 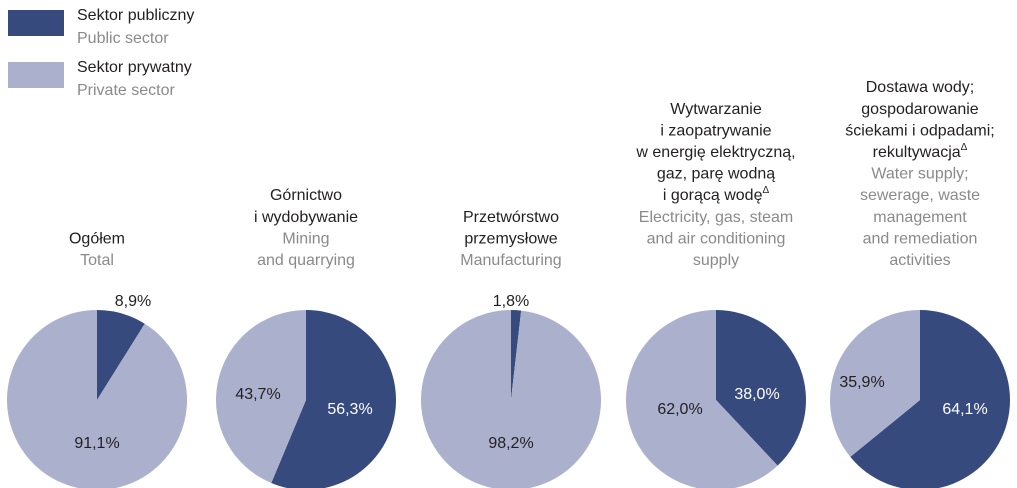 I want to click on title: Górnictwo, so click(x=306, y=195).